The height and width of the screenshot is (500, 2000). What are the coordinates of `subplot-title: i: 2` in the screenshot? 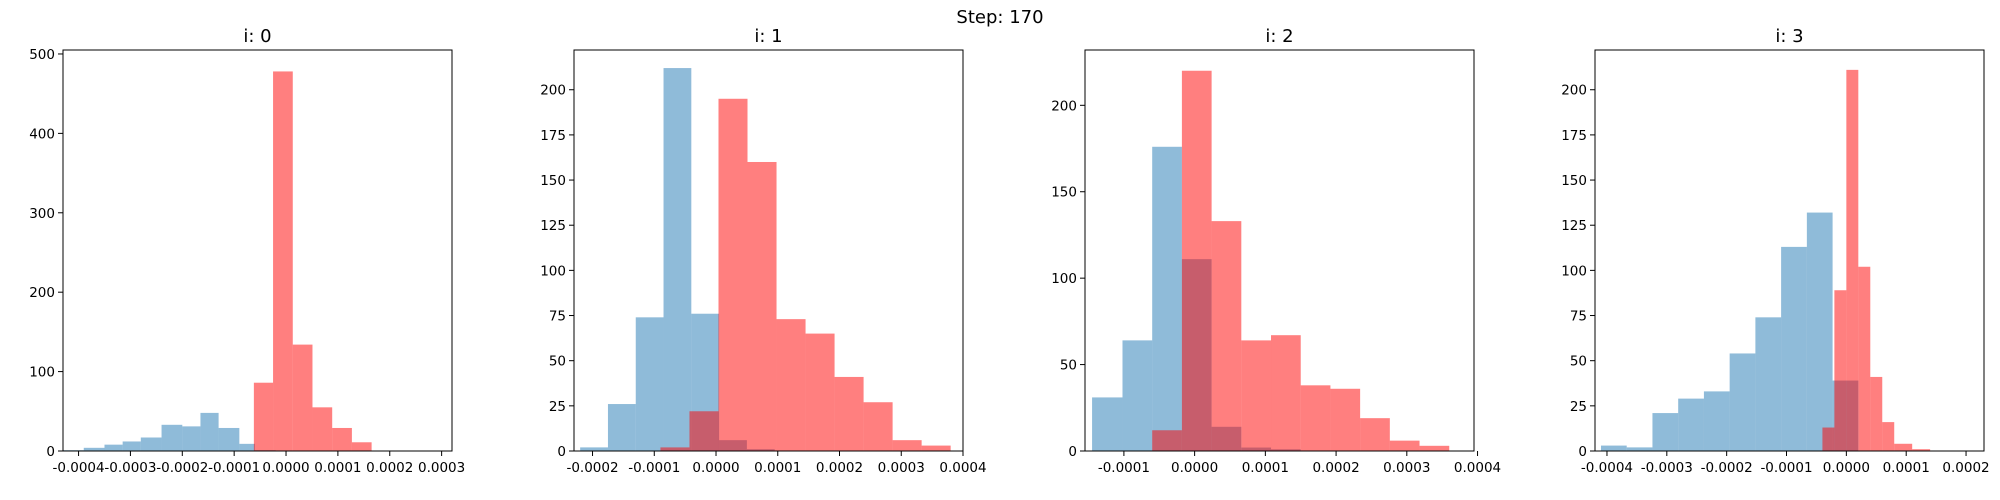 It's located at (1279, 36).